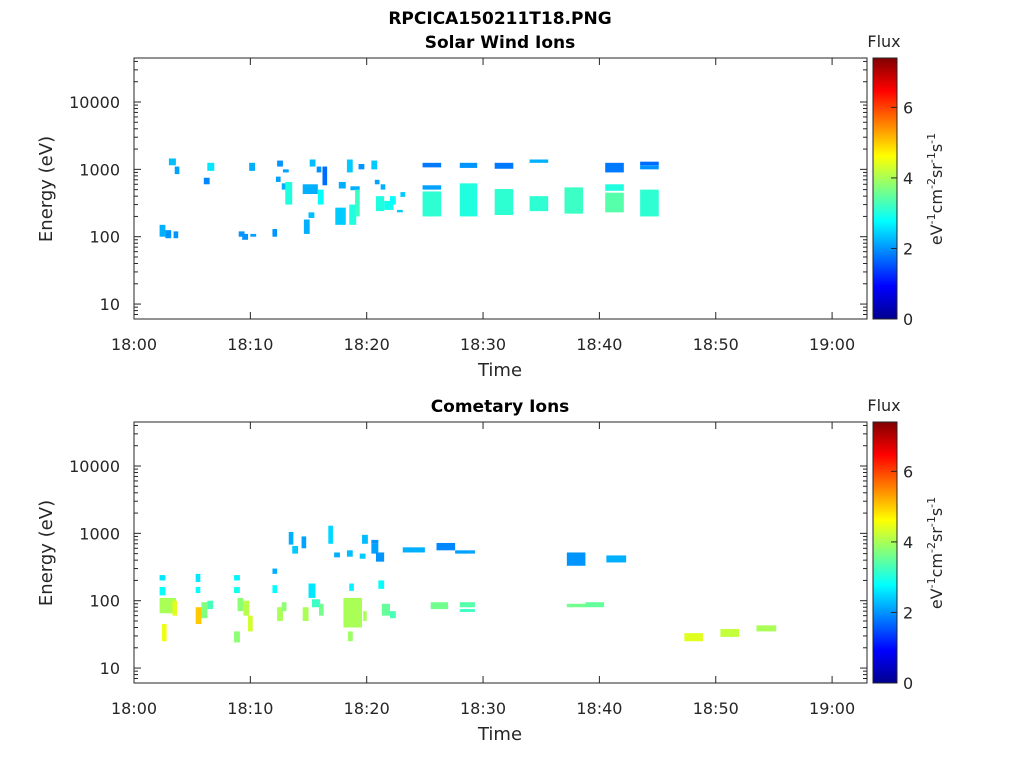 Image resolution: width=1024 pixels, height=768 pixels. I want to click on panel-title: Cometary Ions, so click(500, 407).